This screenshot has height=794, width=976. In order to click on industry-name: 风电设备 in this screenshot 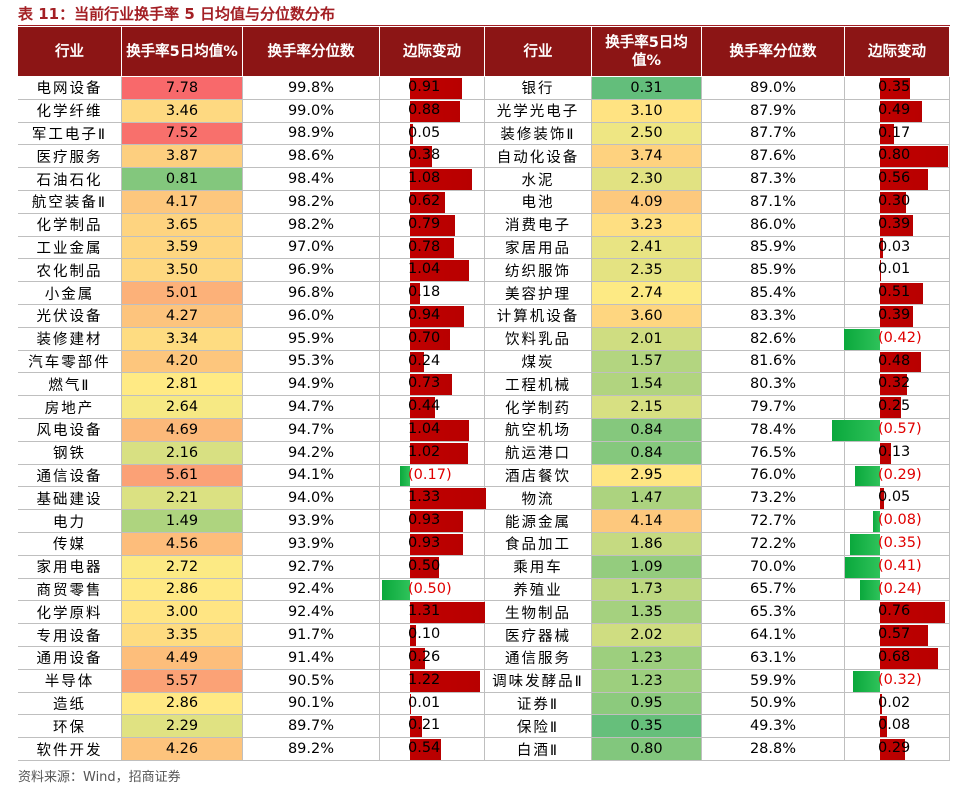, I will do `click(70, 430)`.